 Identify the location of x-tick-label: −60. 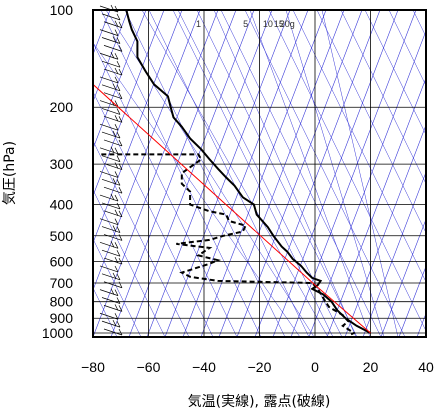
(149, 367).